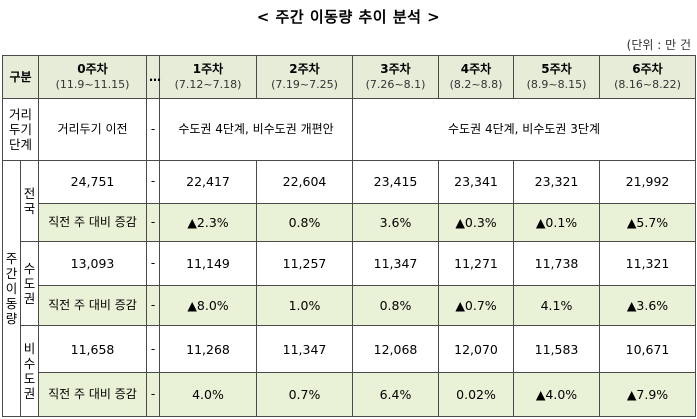 This screenshot has height=419, width=697. Describe the element at coordinates (304, 85) in the screenshot. I see `week-range: (7.19~7.25)` at that location.